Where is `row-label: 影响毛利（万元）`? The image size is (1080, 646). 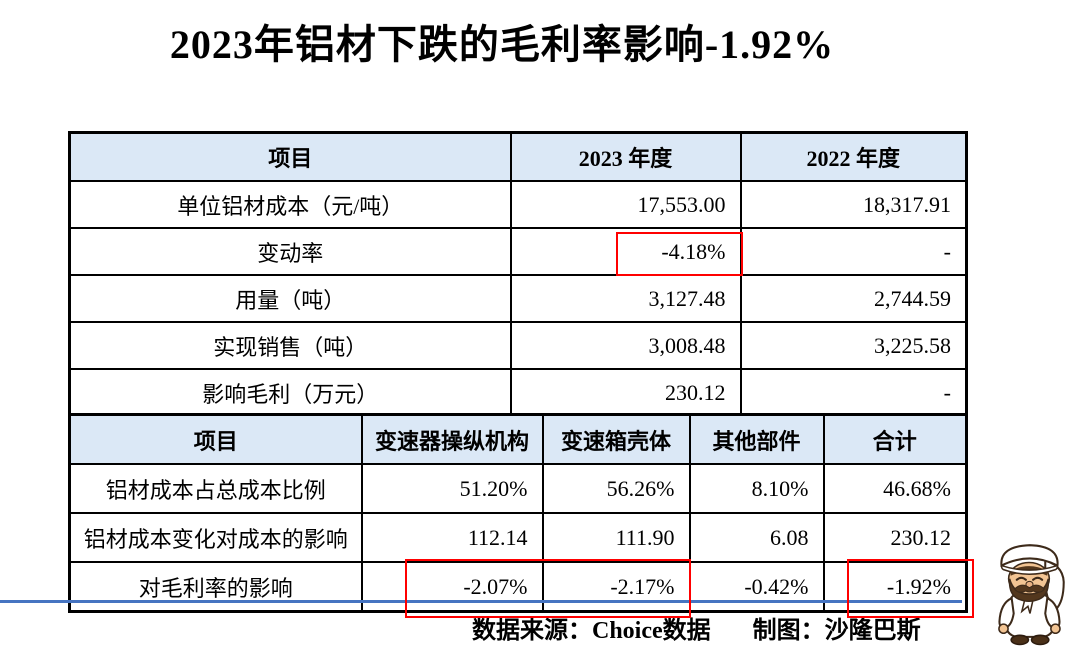
row-label: 影响毛利（万元） is located at coordinates (290, 393).